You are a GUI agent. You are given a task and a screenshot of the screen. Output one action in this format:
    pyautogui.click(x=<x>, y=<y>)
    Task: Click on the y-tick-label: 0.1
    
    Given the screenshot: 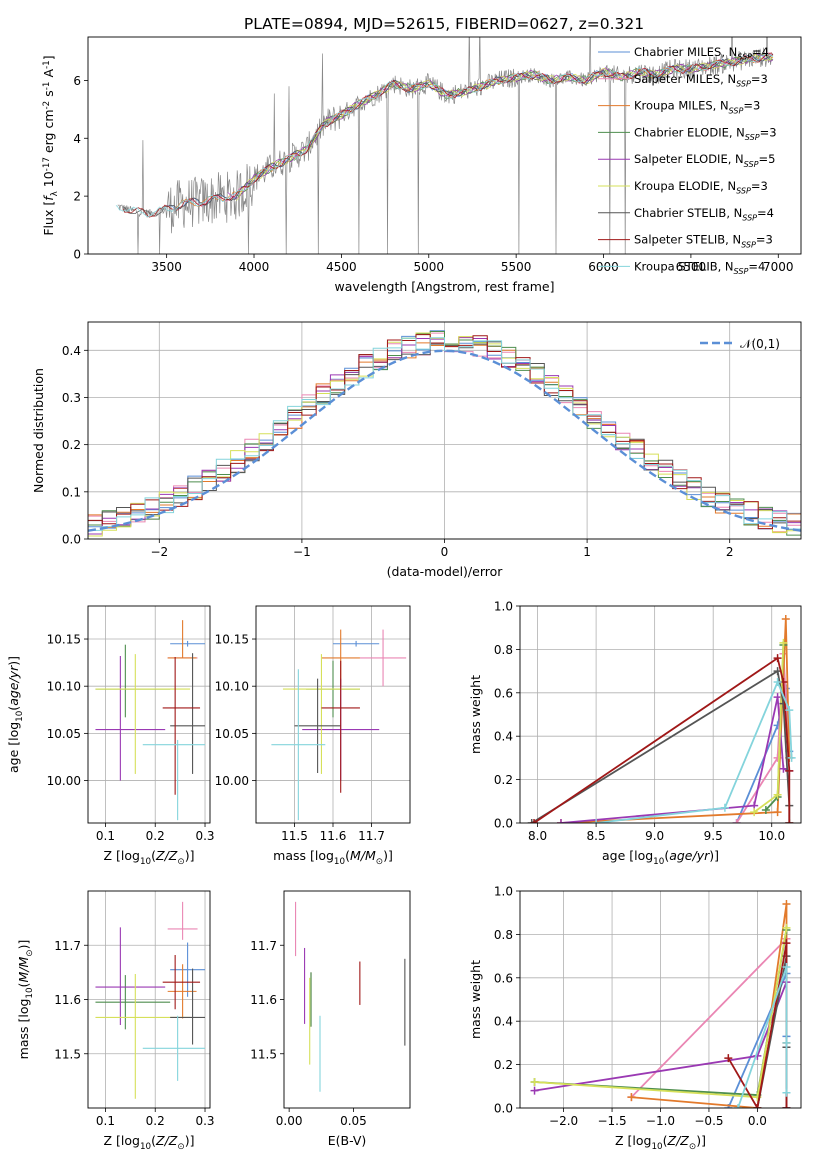 What is the action you would take?
    pyautogui.click(x=71, y=492)
    